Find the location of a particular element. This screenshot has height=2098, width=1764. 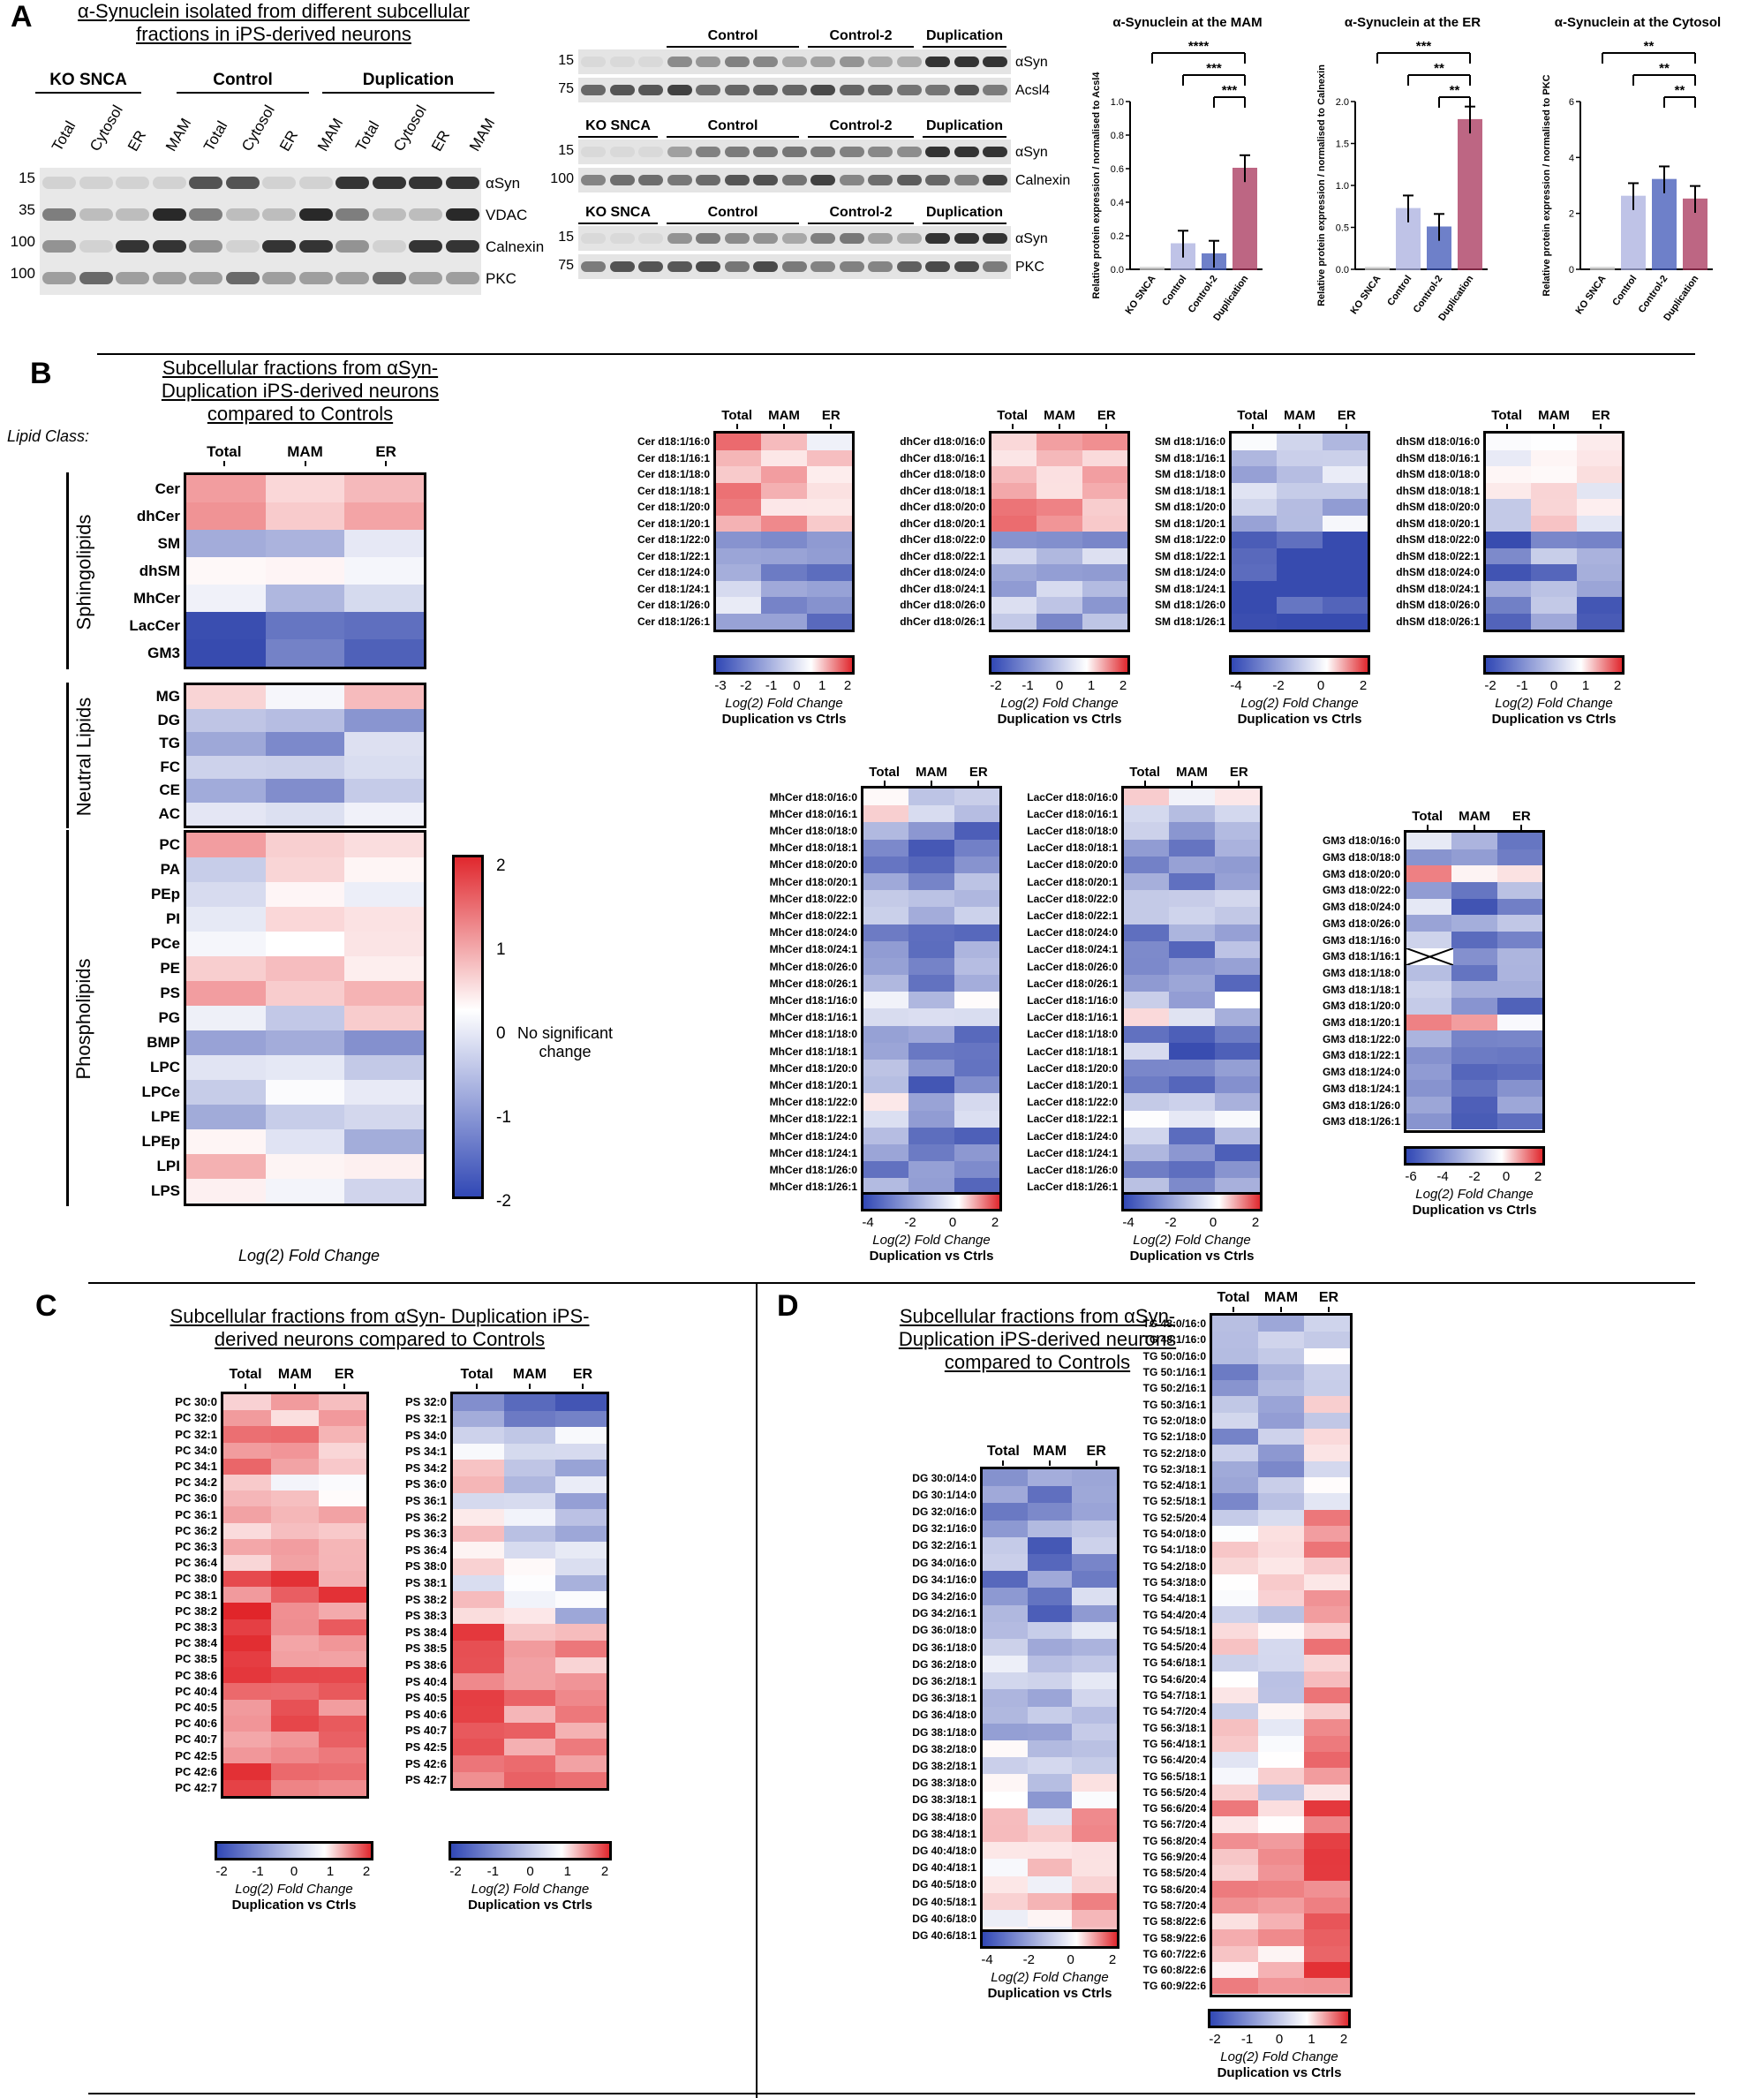

colorbar-tick-label: -4 is located at coordinates (1442, 1176).